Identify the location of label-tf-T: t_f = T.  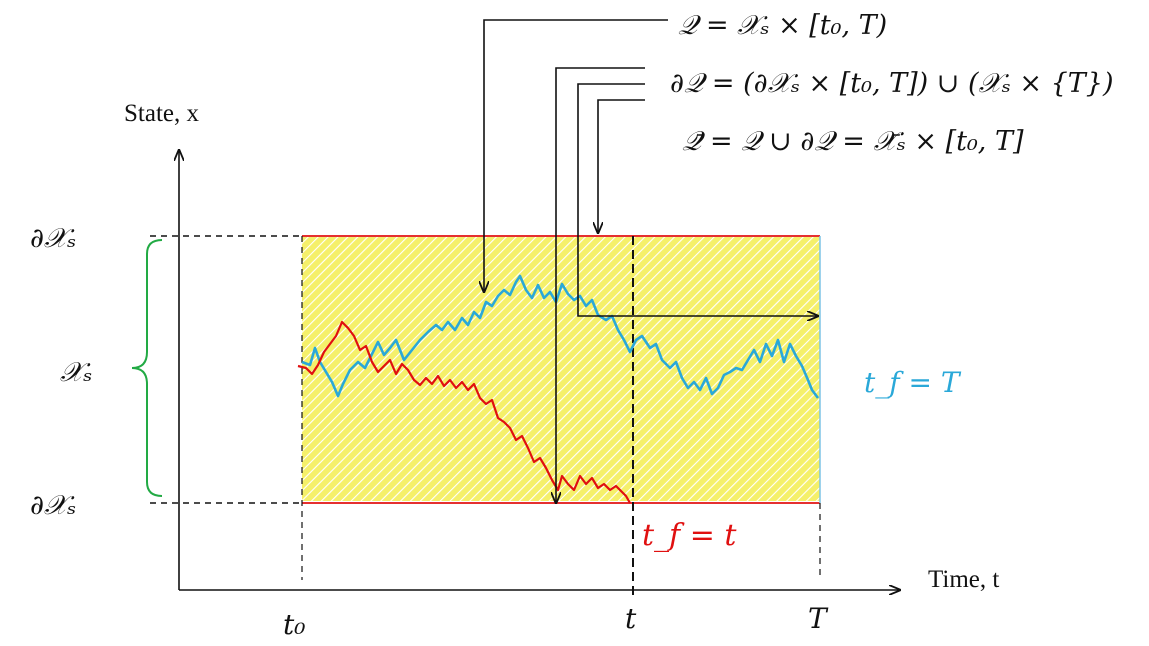
(913, 382).